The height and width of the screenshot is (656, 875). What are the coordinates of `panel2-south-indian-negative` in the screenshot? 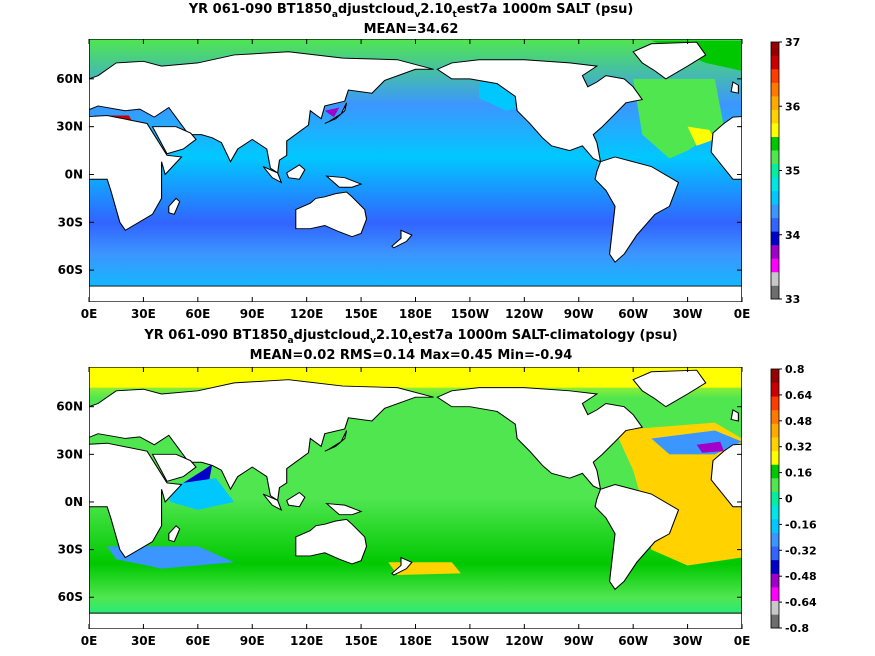 It's located at (171, 557).